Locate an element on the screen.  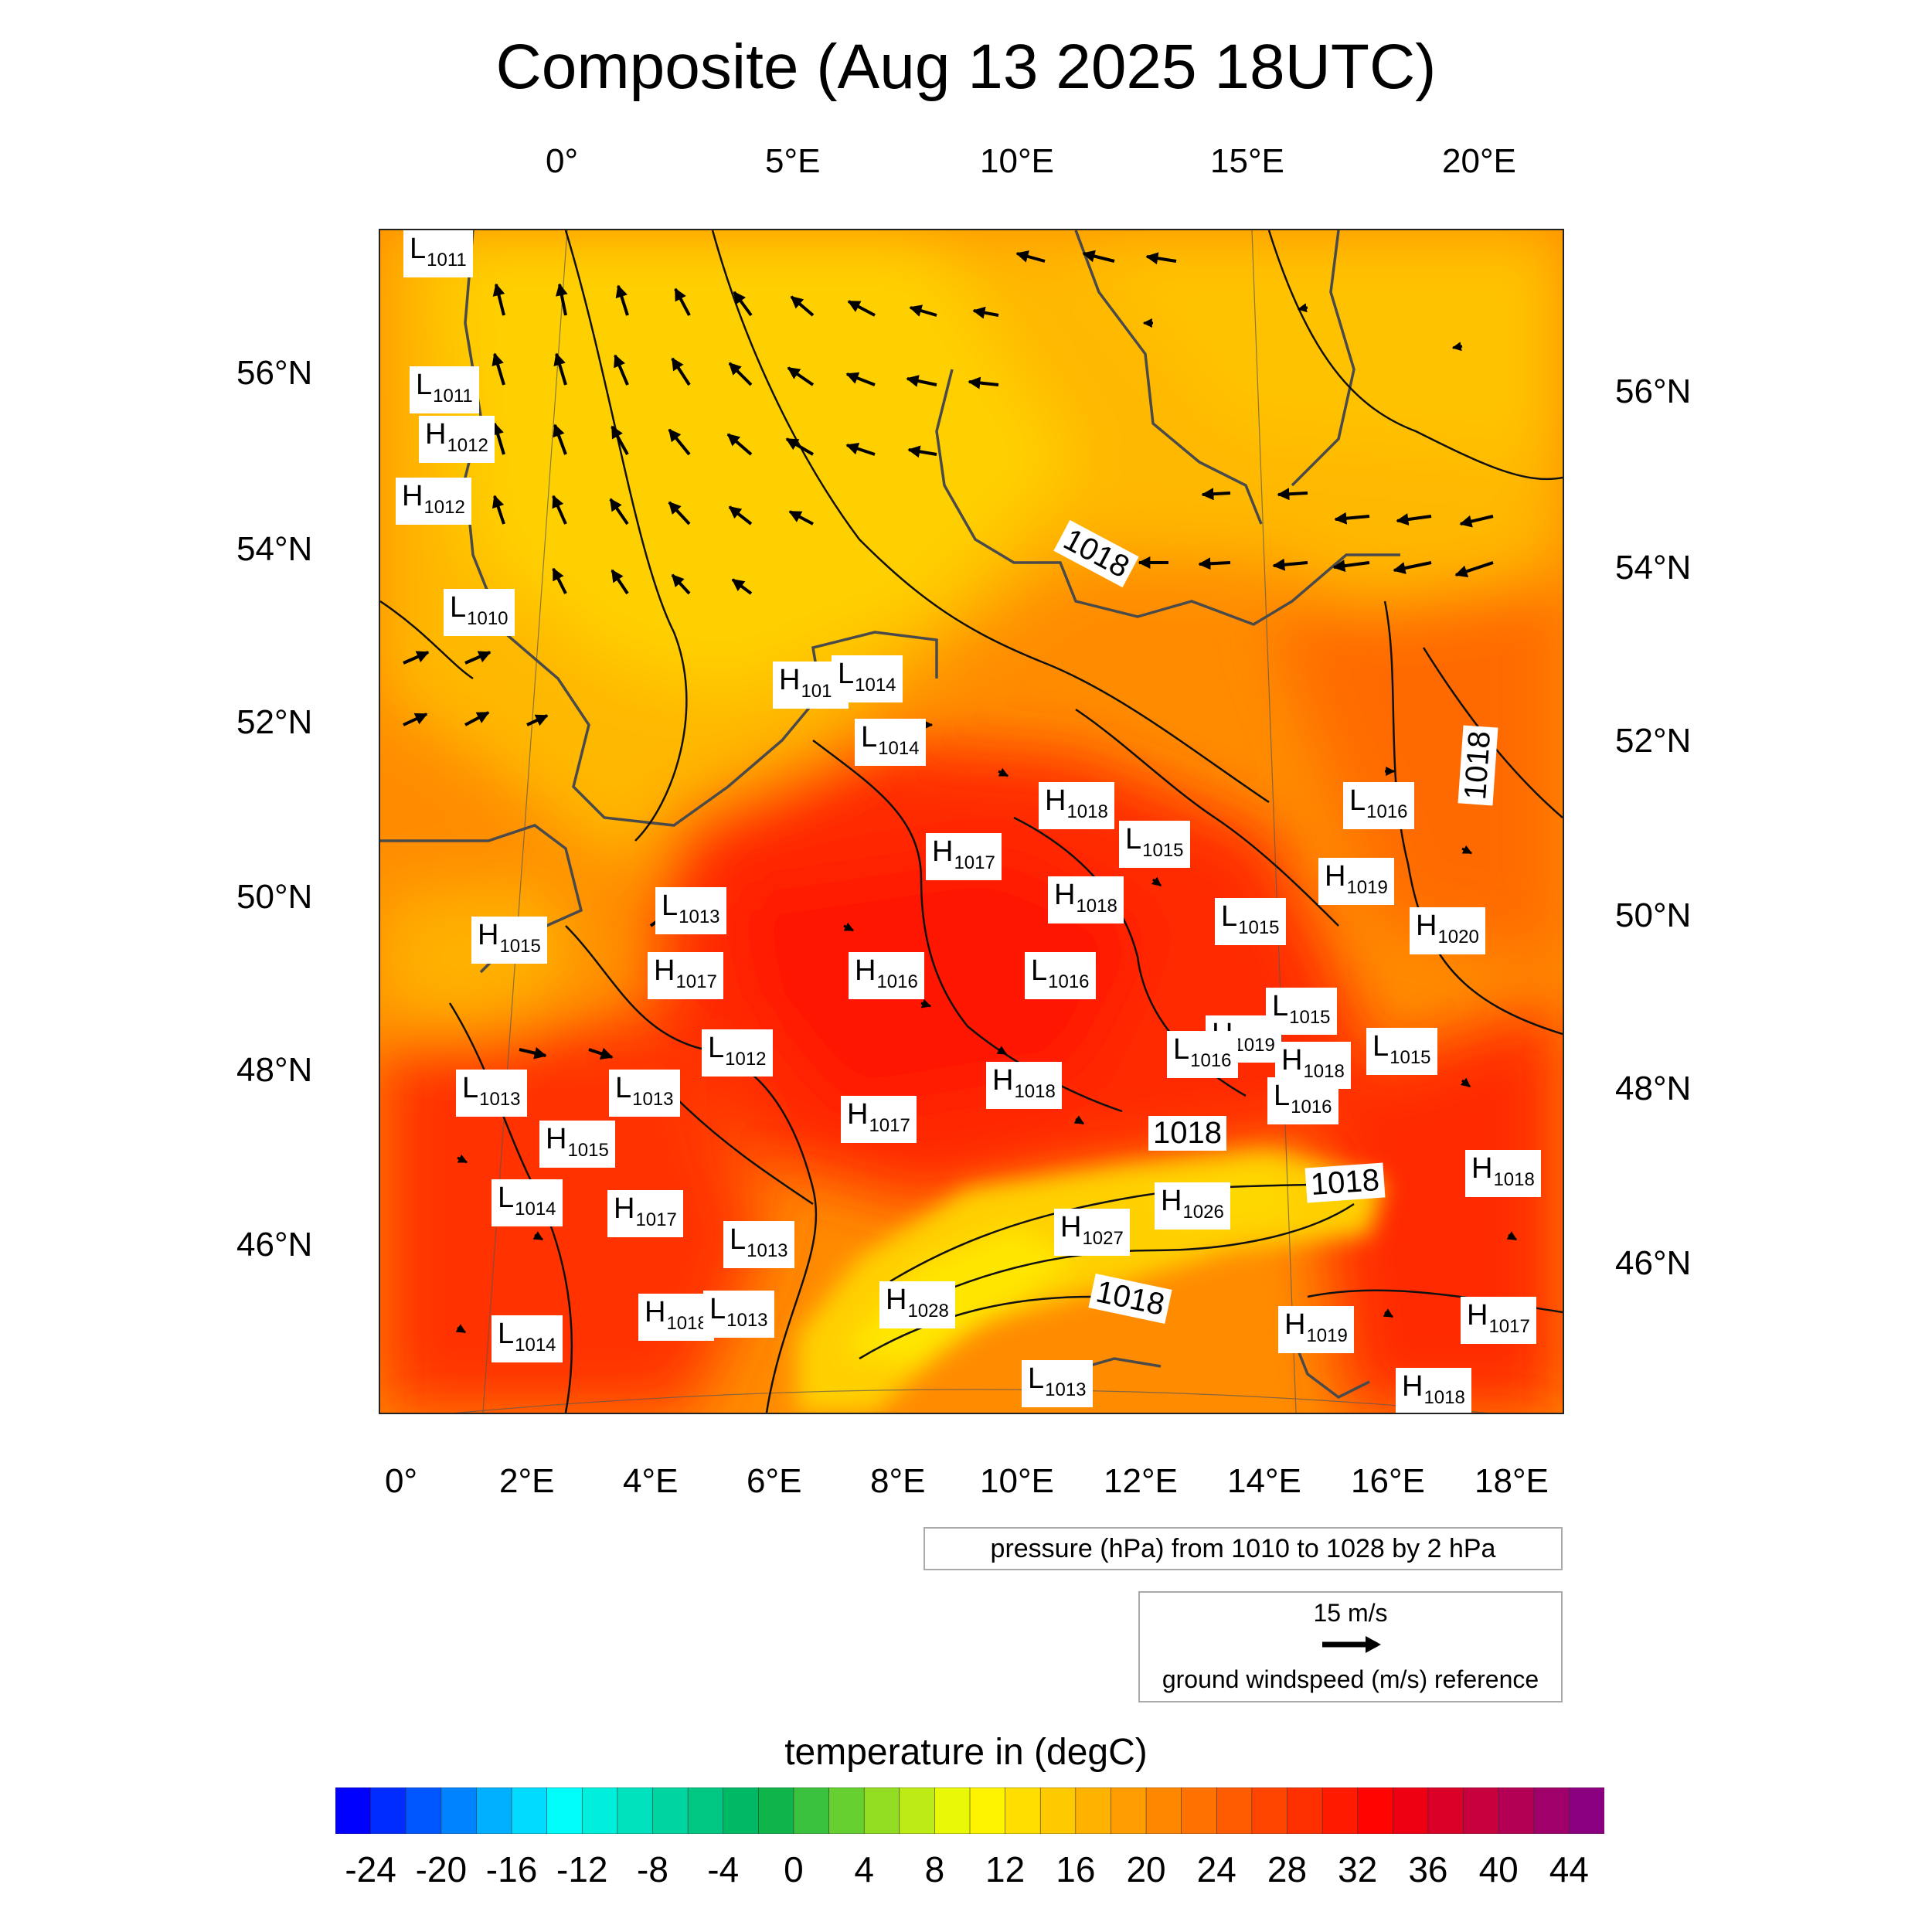
colorbar-tick-label: 36 is located at coordinates (1428, 1869).